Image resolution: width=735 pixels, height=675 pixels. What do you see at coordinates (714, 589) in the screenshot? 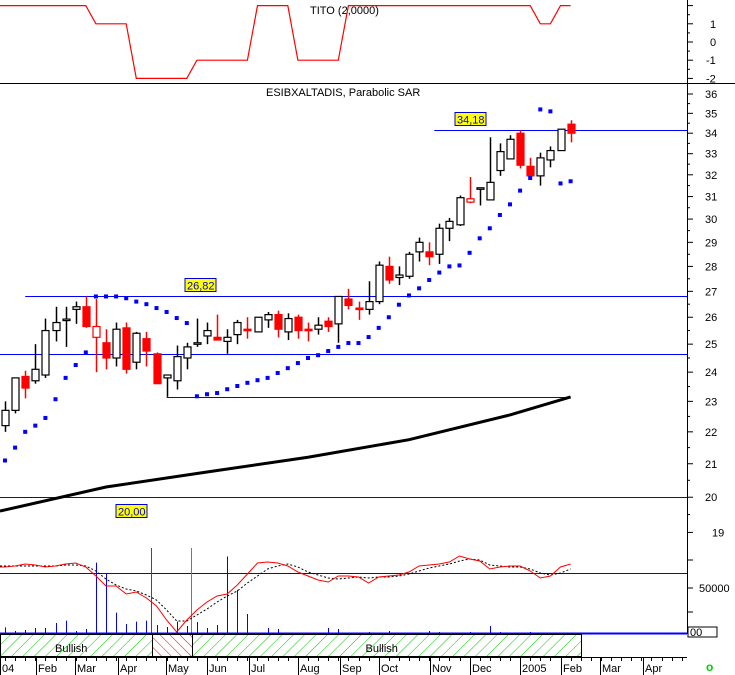
I see `volume-tick-label: 50000` at bounding box center [714, 589].